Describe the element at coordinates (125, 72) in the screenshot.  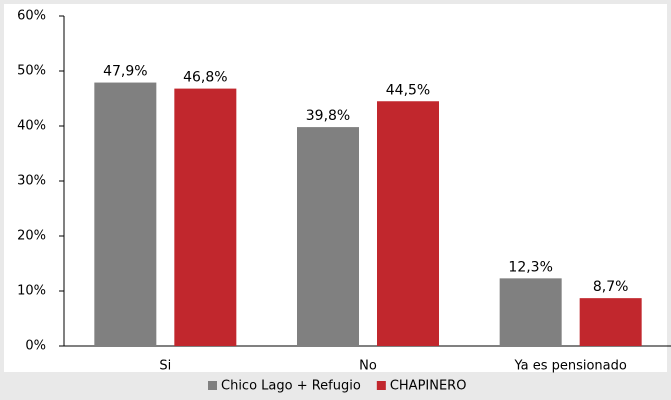
I see `value-label: 47,9%` at that location.